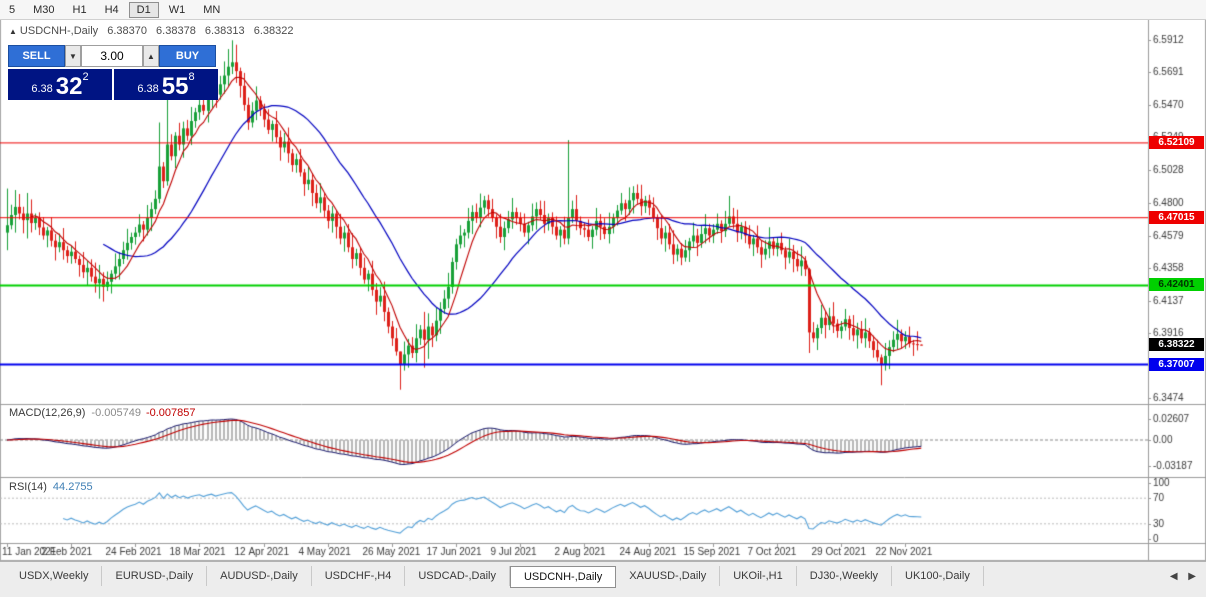 The width and height of the screenshot is (1206, 597). What do you see at coordinates (85, 77) in the screenshot?
I see `sell-price-sup: 2` at bounding box center [85, 77].